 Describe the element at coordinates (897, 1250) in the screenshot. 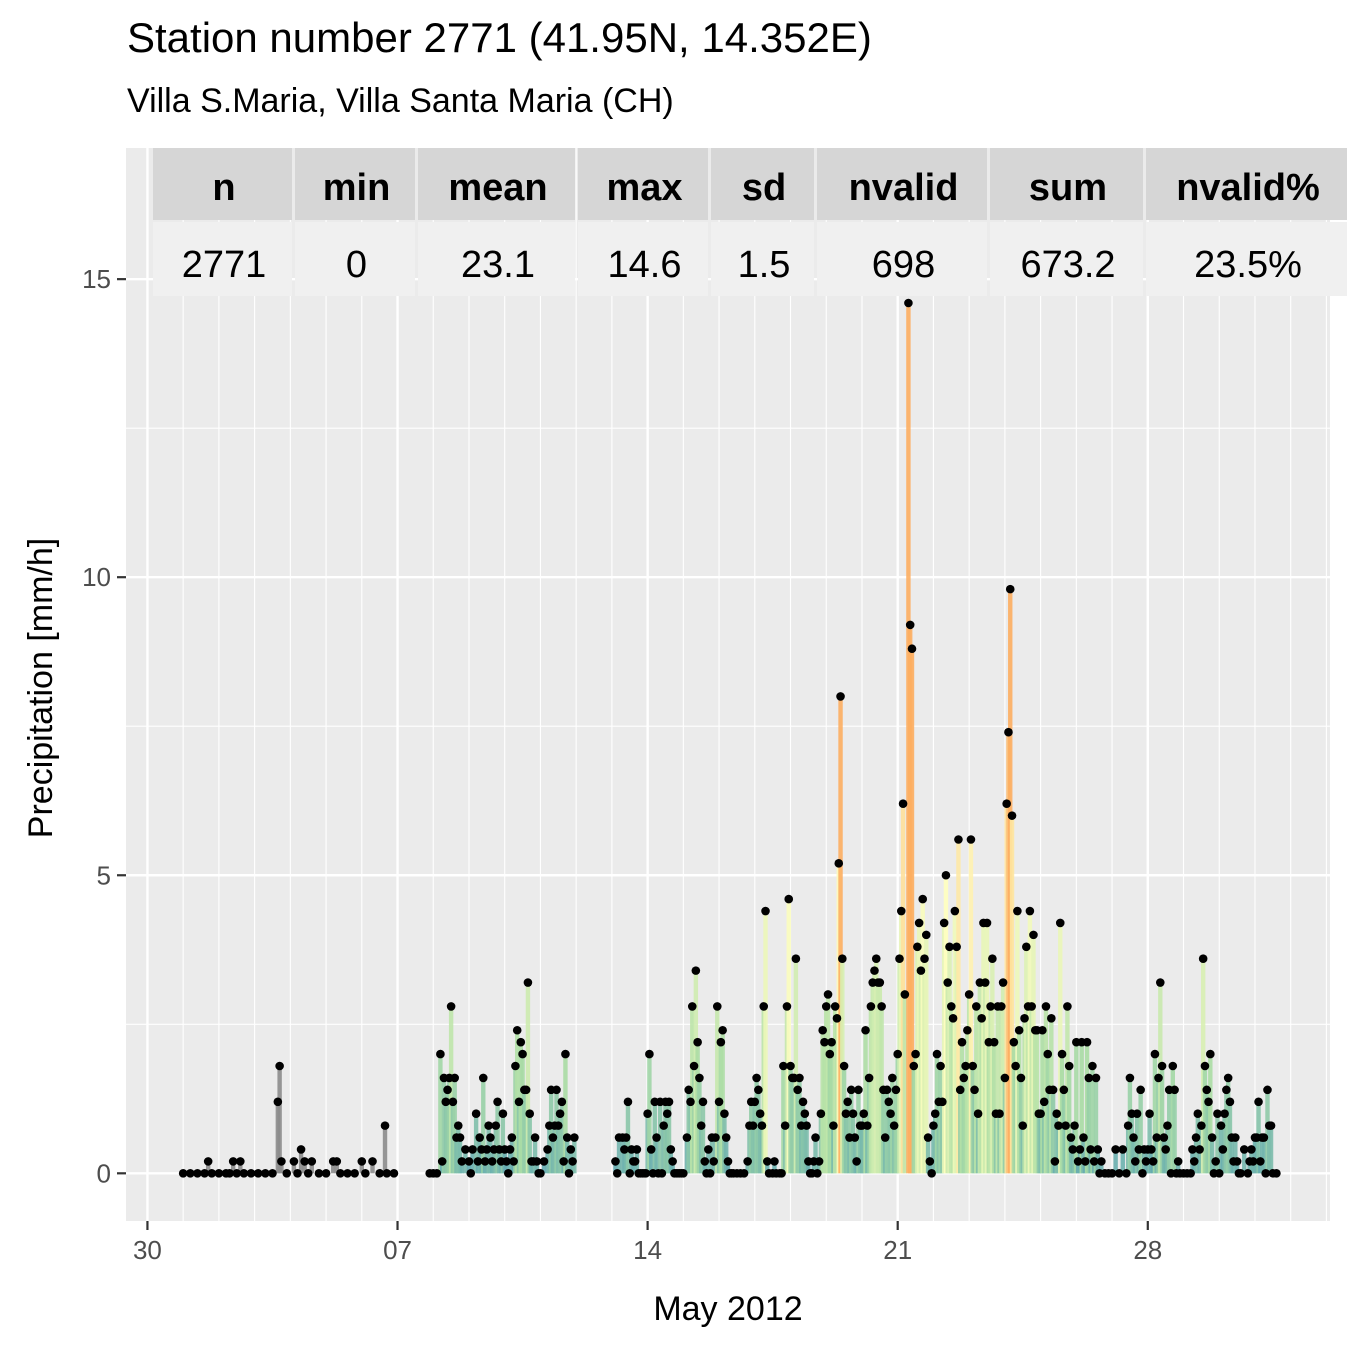

I see `x-tick-label: 21` at that location.